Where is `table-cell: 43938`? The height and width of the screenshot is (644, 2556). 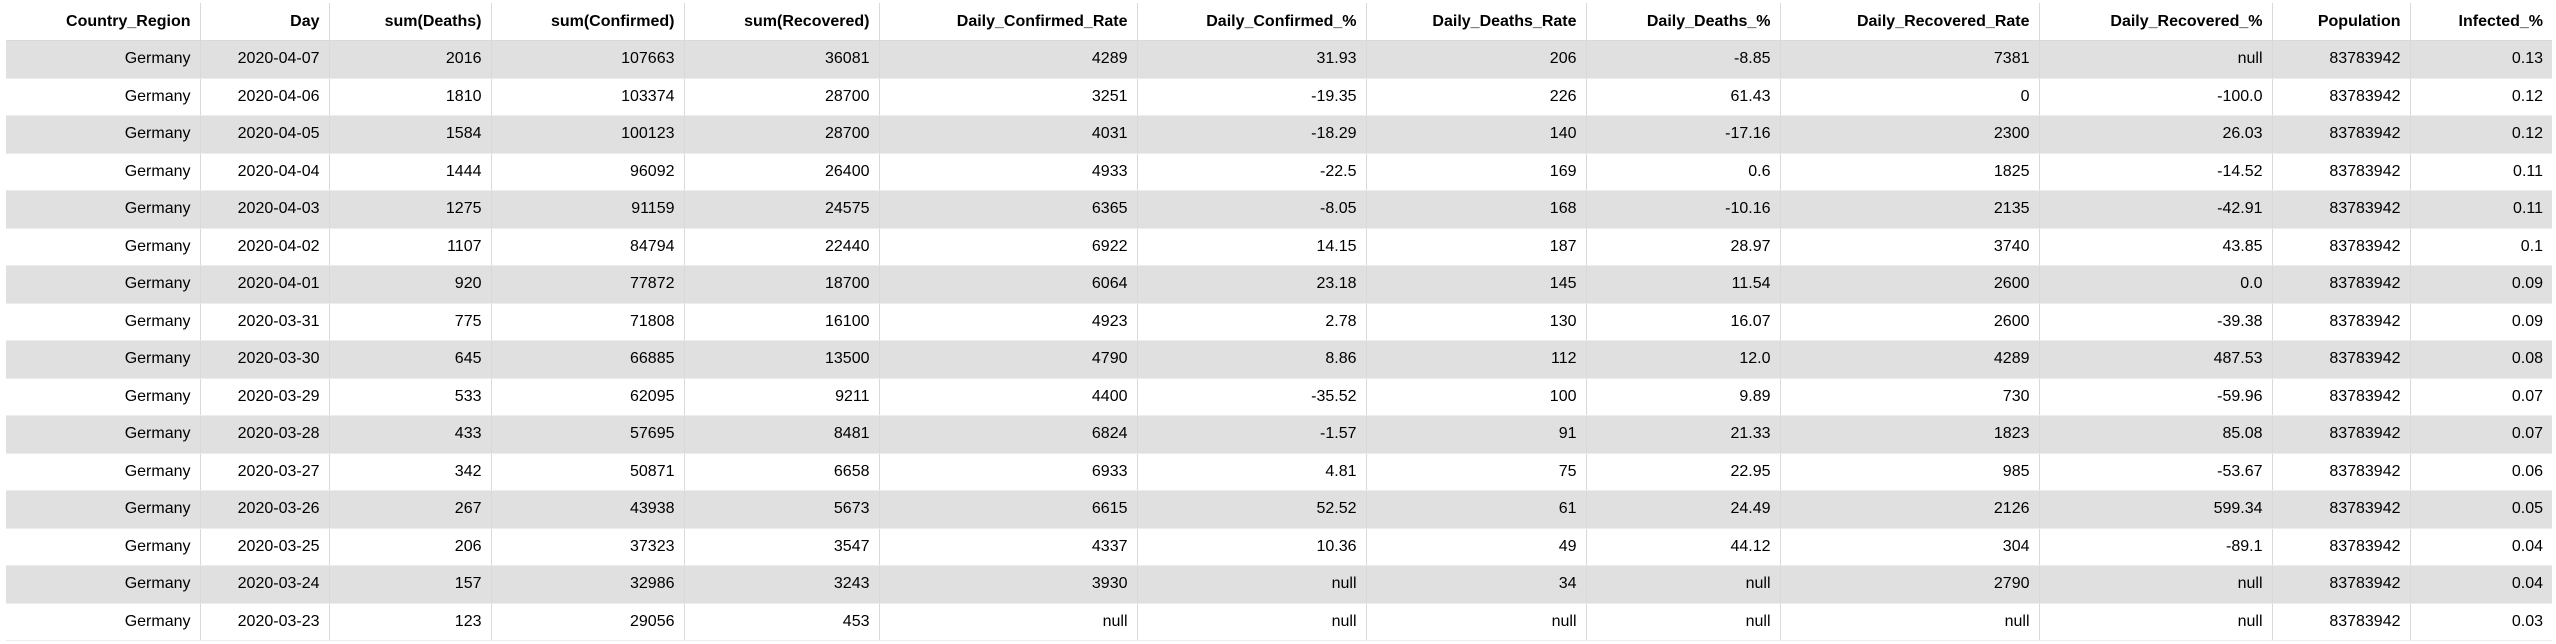 table-cell: 43938 is located at coordinates (588, 509).